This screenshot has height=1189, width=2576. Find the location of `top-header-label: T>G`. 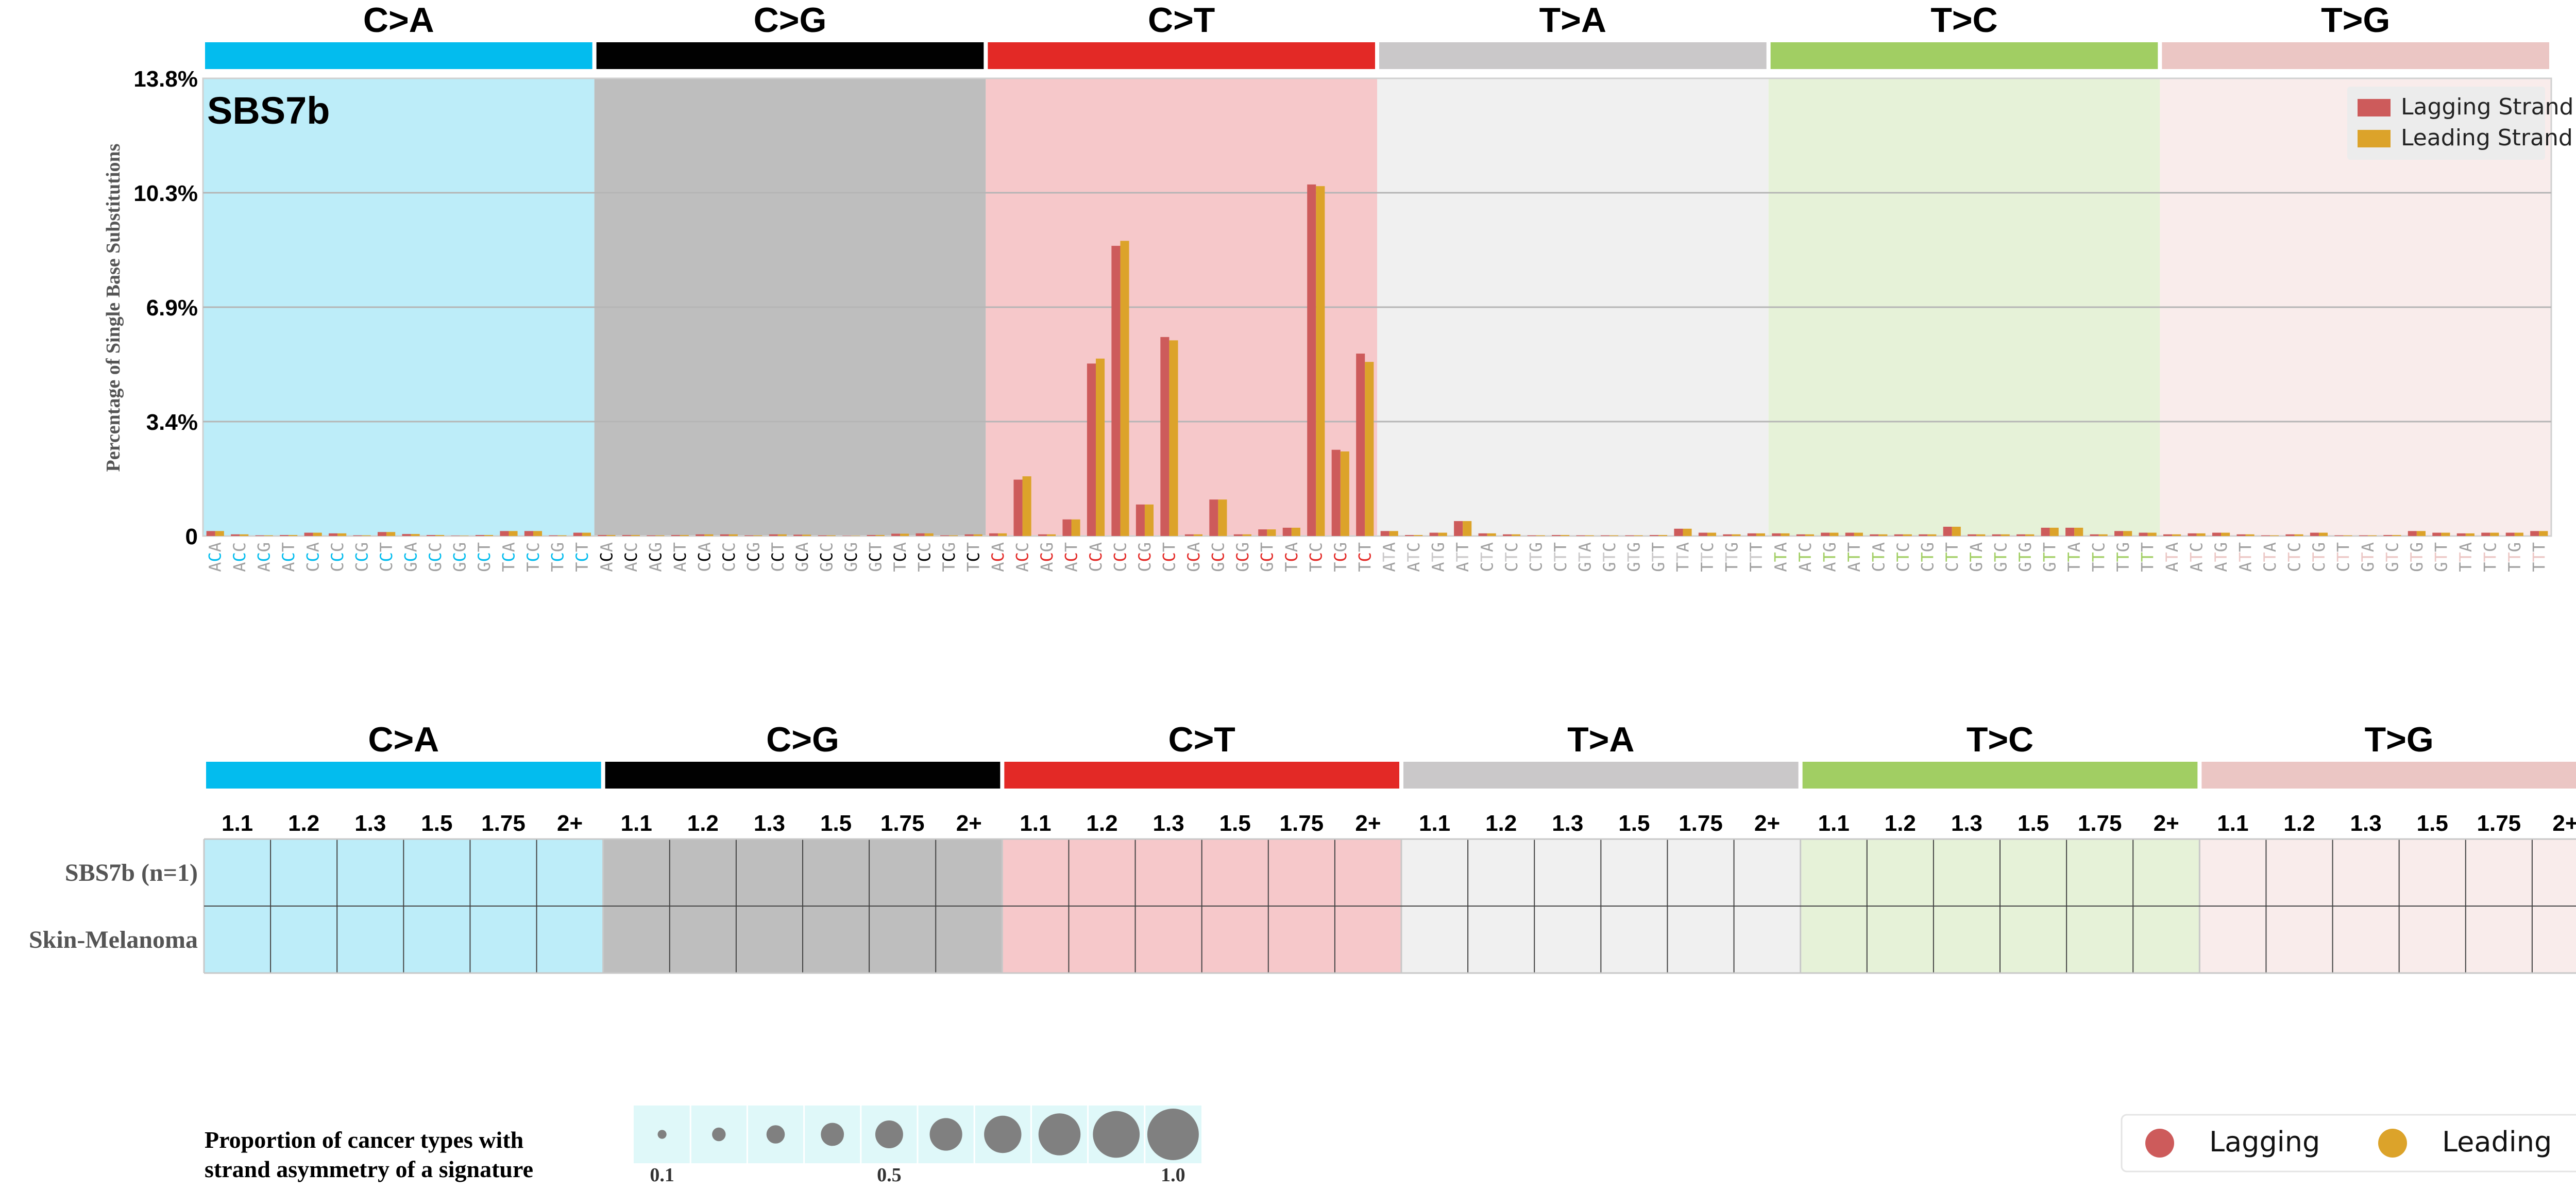

top-header-label: T>G is located at coordinates (2356, 20).